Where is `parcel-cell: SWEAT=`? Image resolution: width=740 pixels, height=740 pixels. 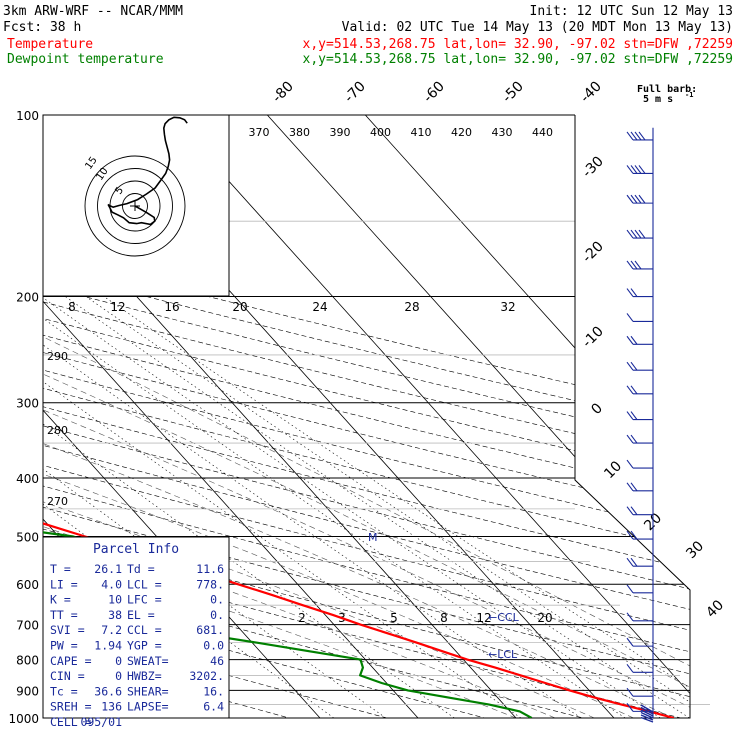 parcel-cell: SWEAT= is located at coordinates (148, 661).